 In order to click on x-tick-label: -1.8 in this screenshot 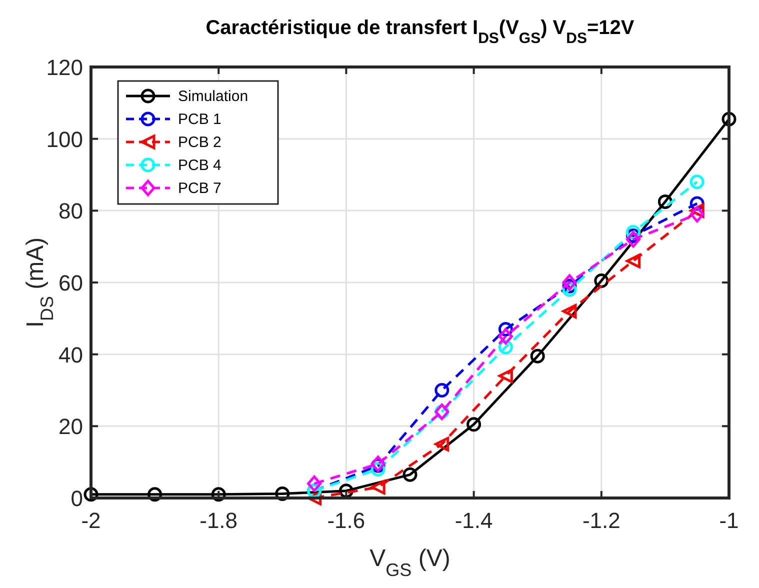, I will do `click(219, 520)`.